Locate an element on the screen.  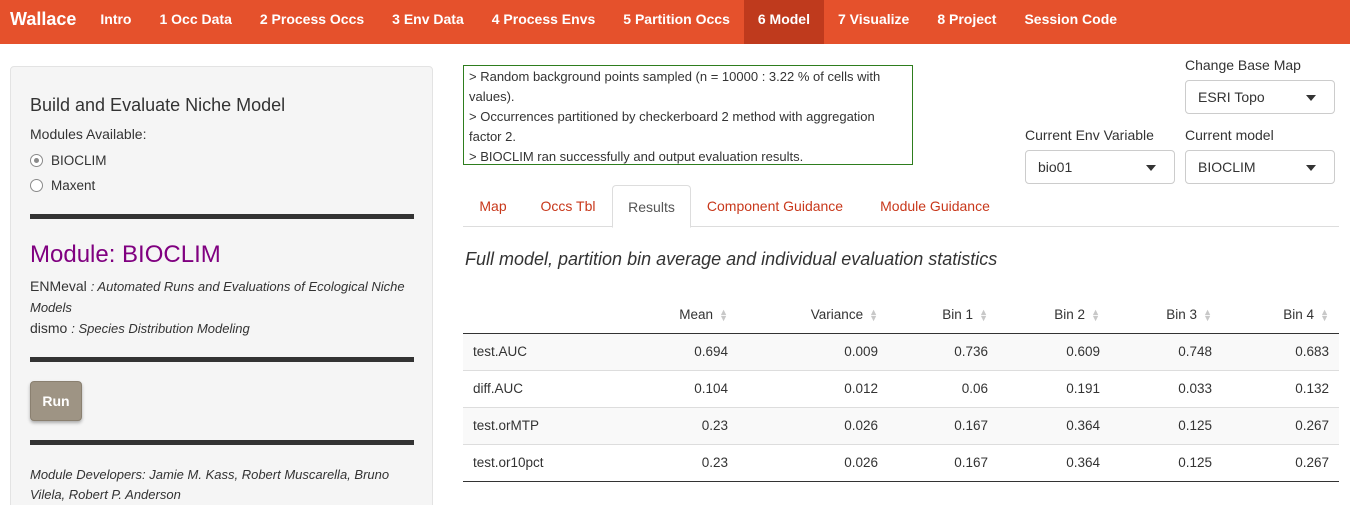
column-header-variance: Variance ▲ ▼ is located at coordinates (813, 315).